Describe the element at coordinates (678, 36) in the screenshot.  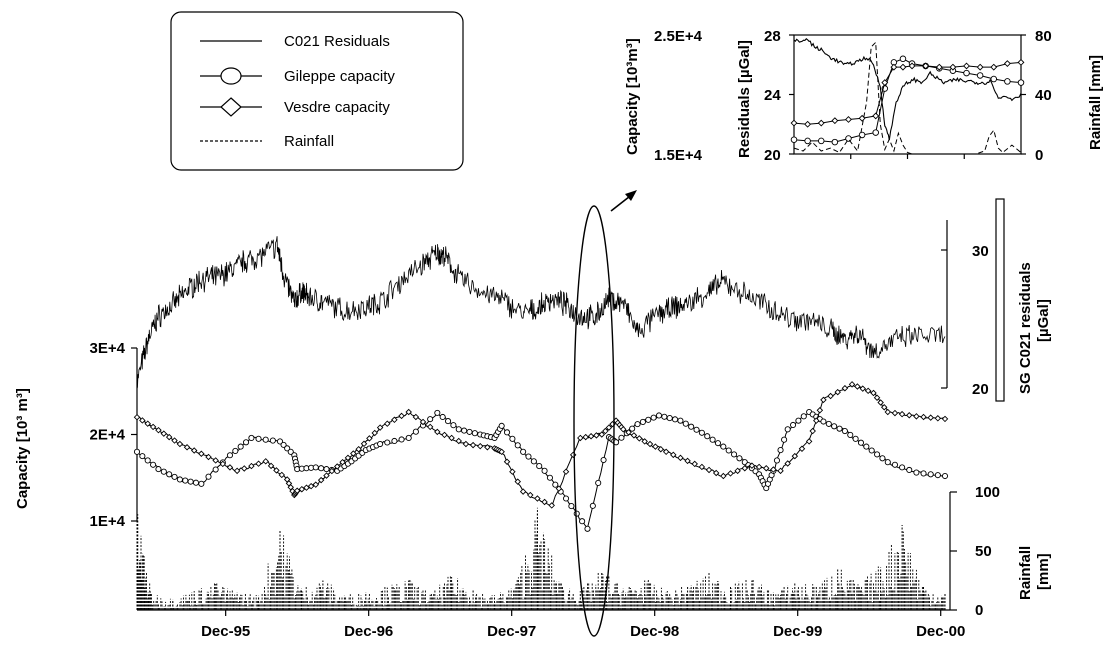
I see `inset-capacity-tick: 2.5E+4` at that location.